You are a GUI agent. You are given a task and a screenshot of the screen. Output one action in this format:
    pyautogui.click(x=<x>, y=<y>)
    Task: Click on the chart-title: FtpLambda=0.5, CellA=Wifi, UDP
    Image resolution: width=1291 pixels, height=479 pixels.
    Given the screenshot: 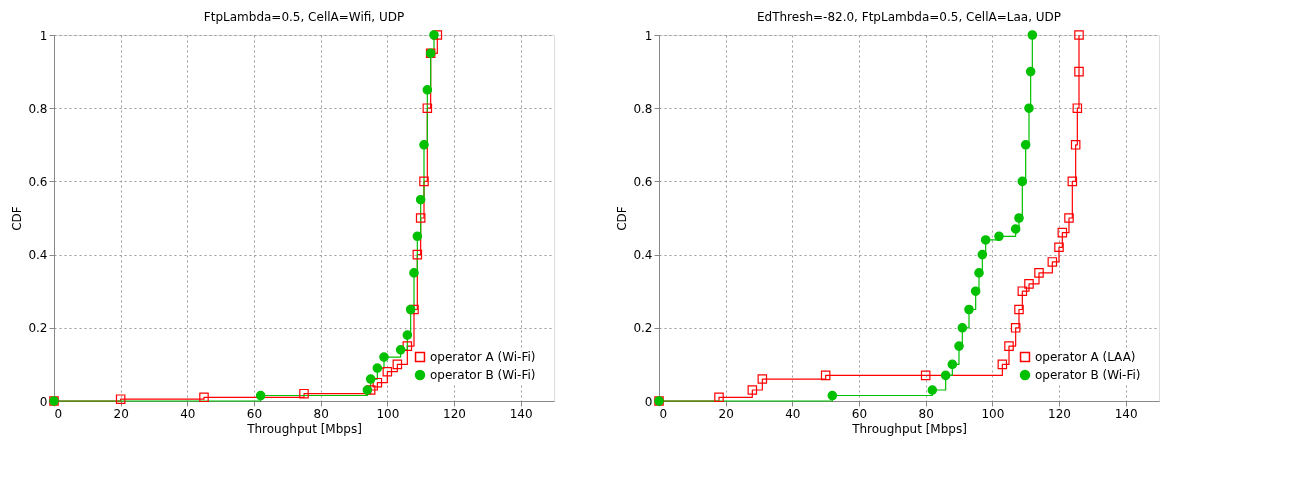 What is the action you would take?
    pyautogui.click(x=304, y=17)
    